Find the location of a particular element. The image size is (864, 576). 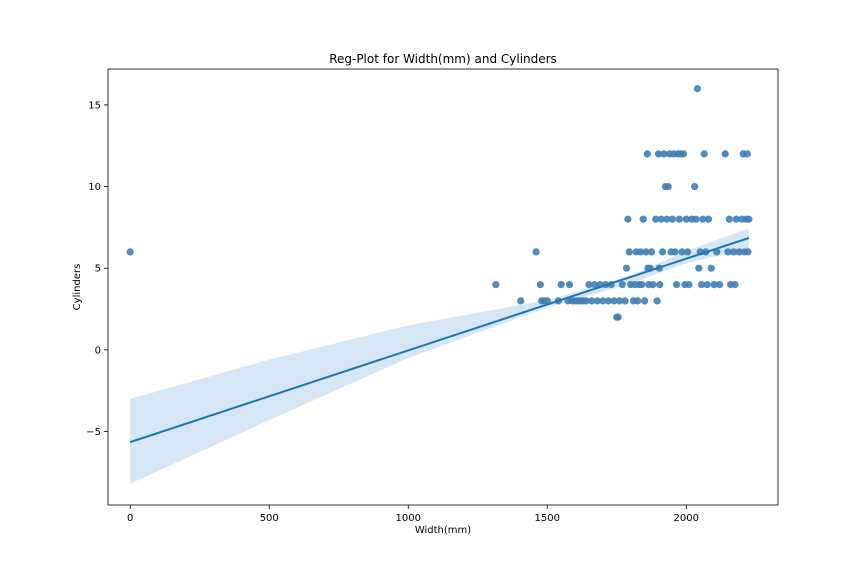

y-tick-label: 5 is located at coordinates (98, 269).